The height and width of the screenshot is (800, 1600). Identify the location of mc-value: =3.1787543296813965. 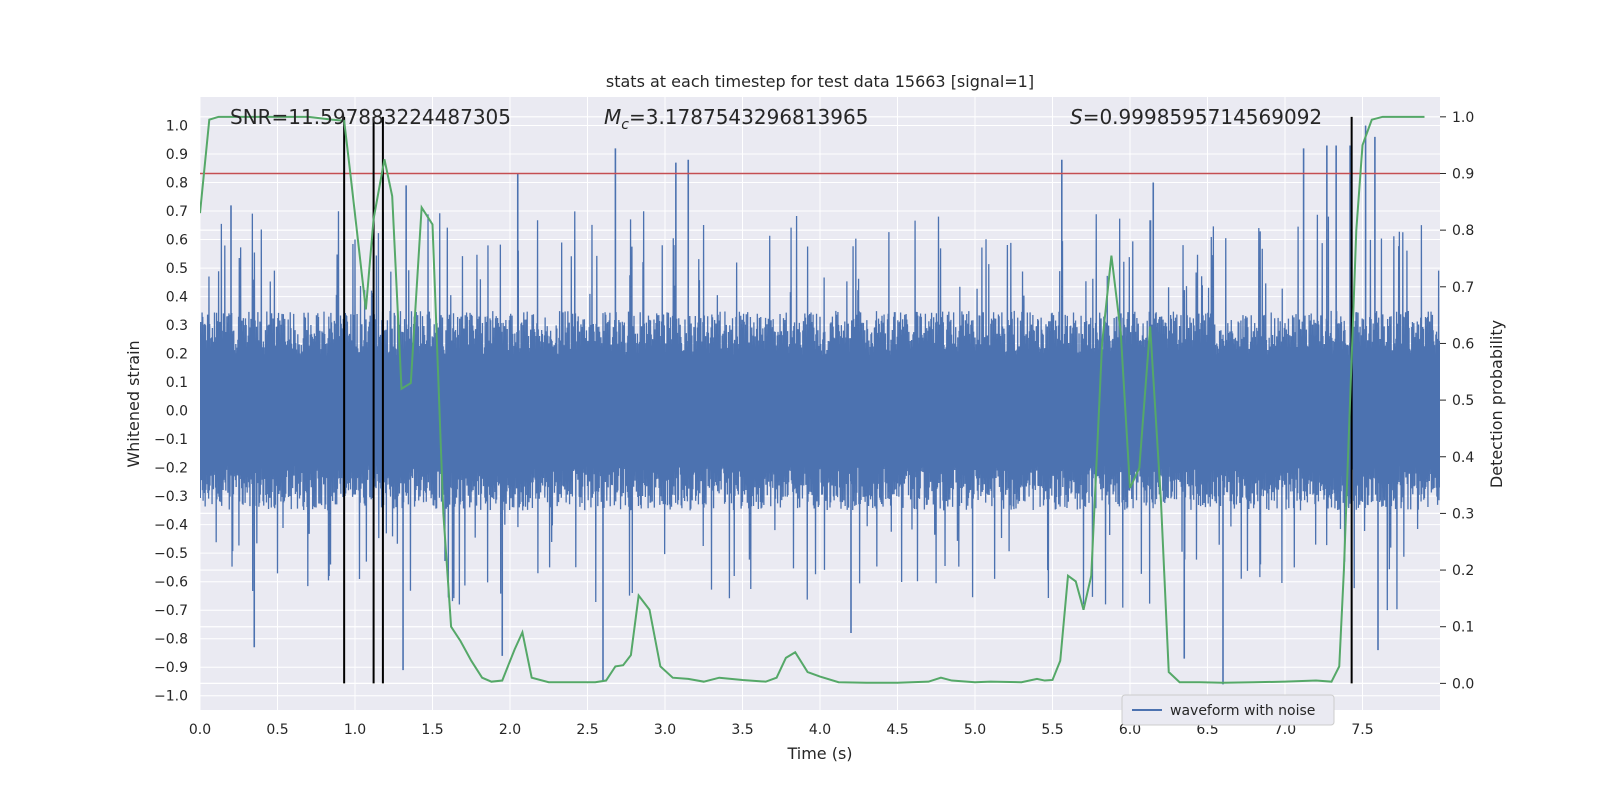
(748, 117).